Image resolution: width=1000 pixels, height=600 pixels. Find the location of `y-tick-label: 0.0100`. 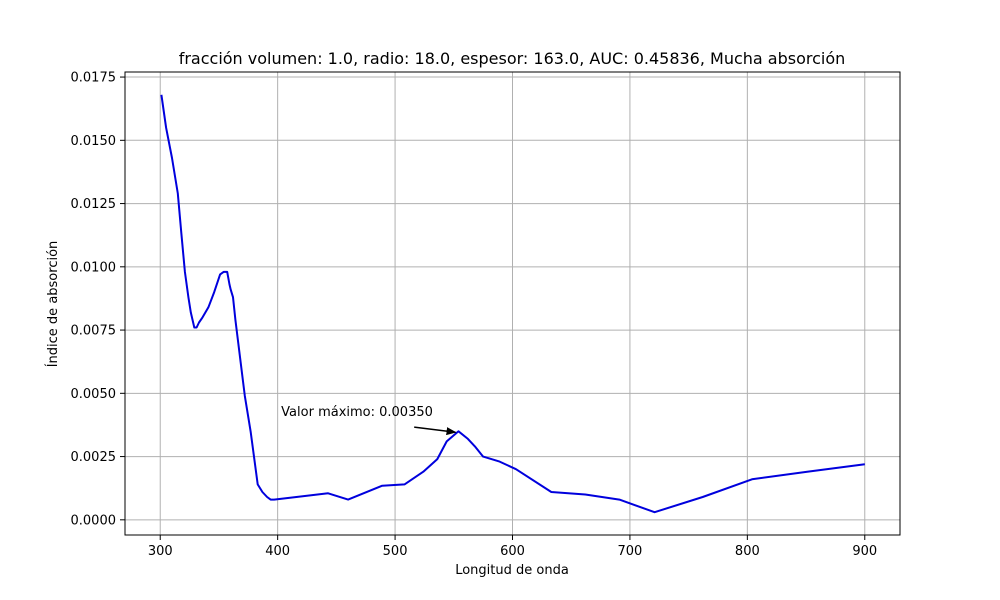

y-tick-label: 0.0100 is located at coordinates (94, 267).